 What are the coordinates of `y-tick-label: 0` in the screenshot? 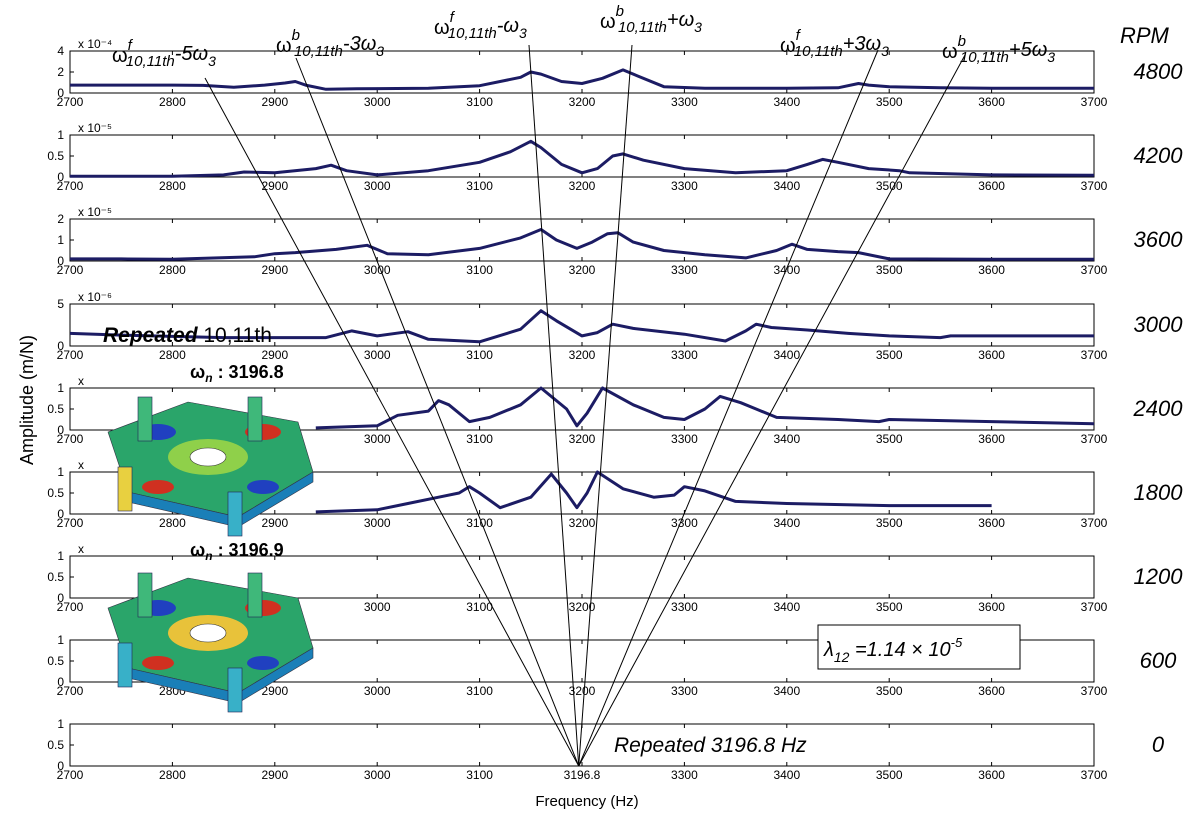 It's located at (60, 177).